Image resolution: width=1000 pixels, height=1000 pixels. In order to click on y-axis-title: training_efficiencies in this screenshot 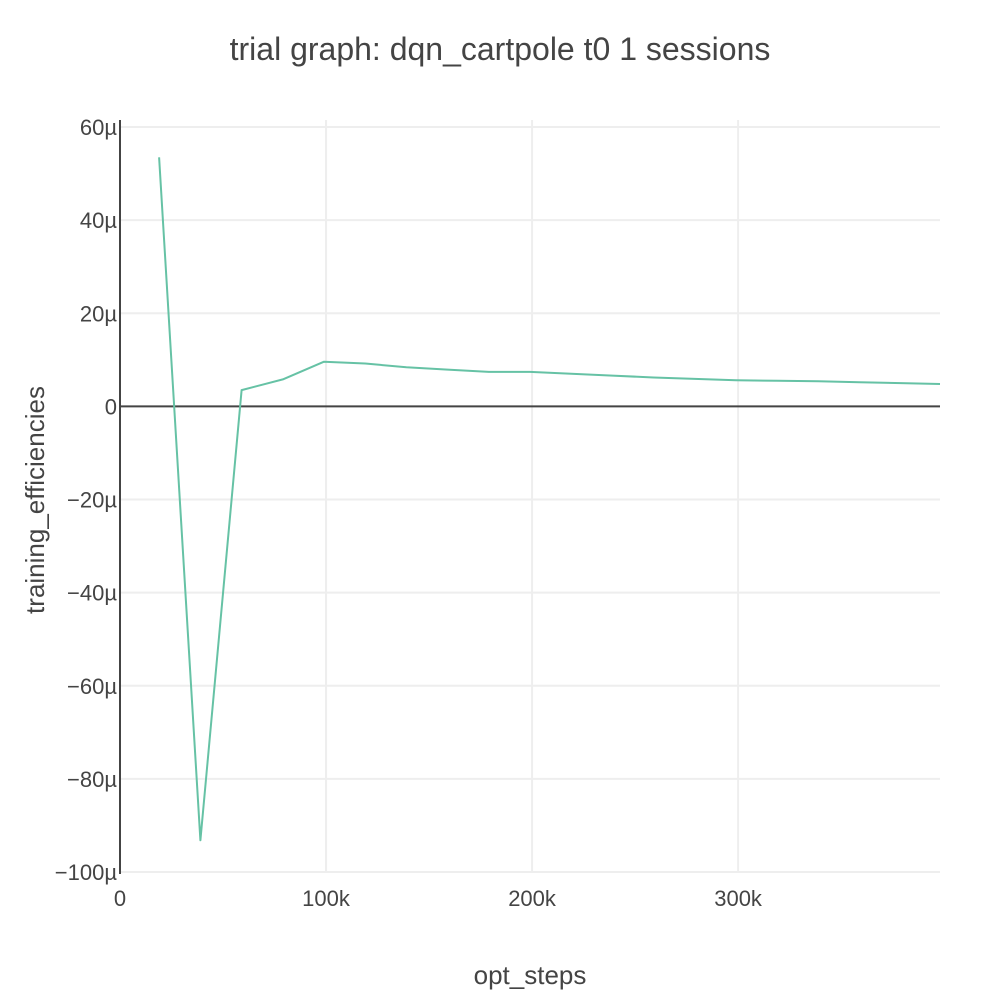, I will do `click(35, 500)`.